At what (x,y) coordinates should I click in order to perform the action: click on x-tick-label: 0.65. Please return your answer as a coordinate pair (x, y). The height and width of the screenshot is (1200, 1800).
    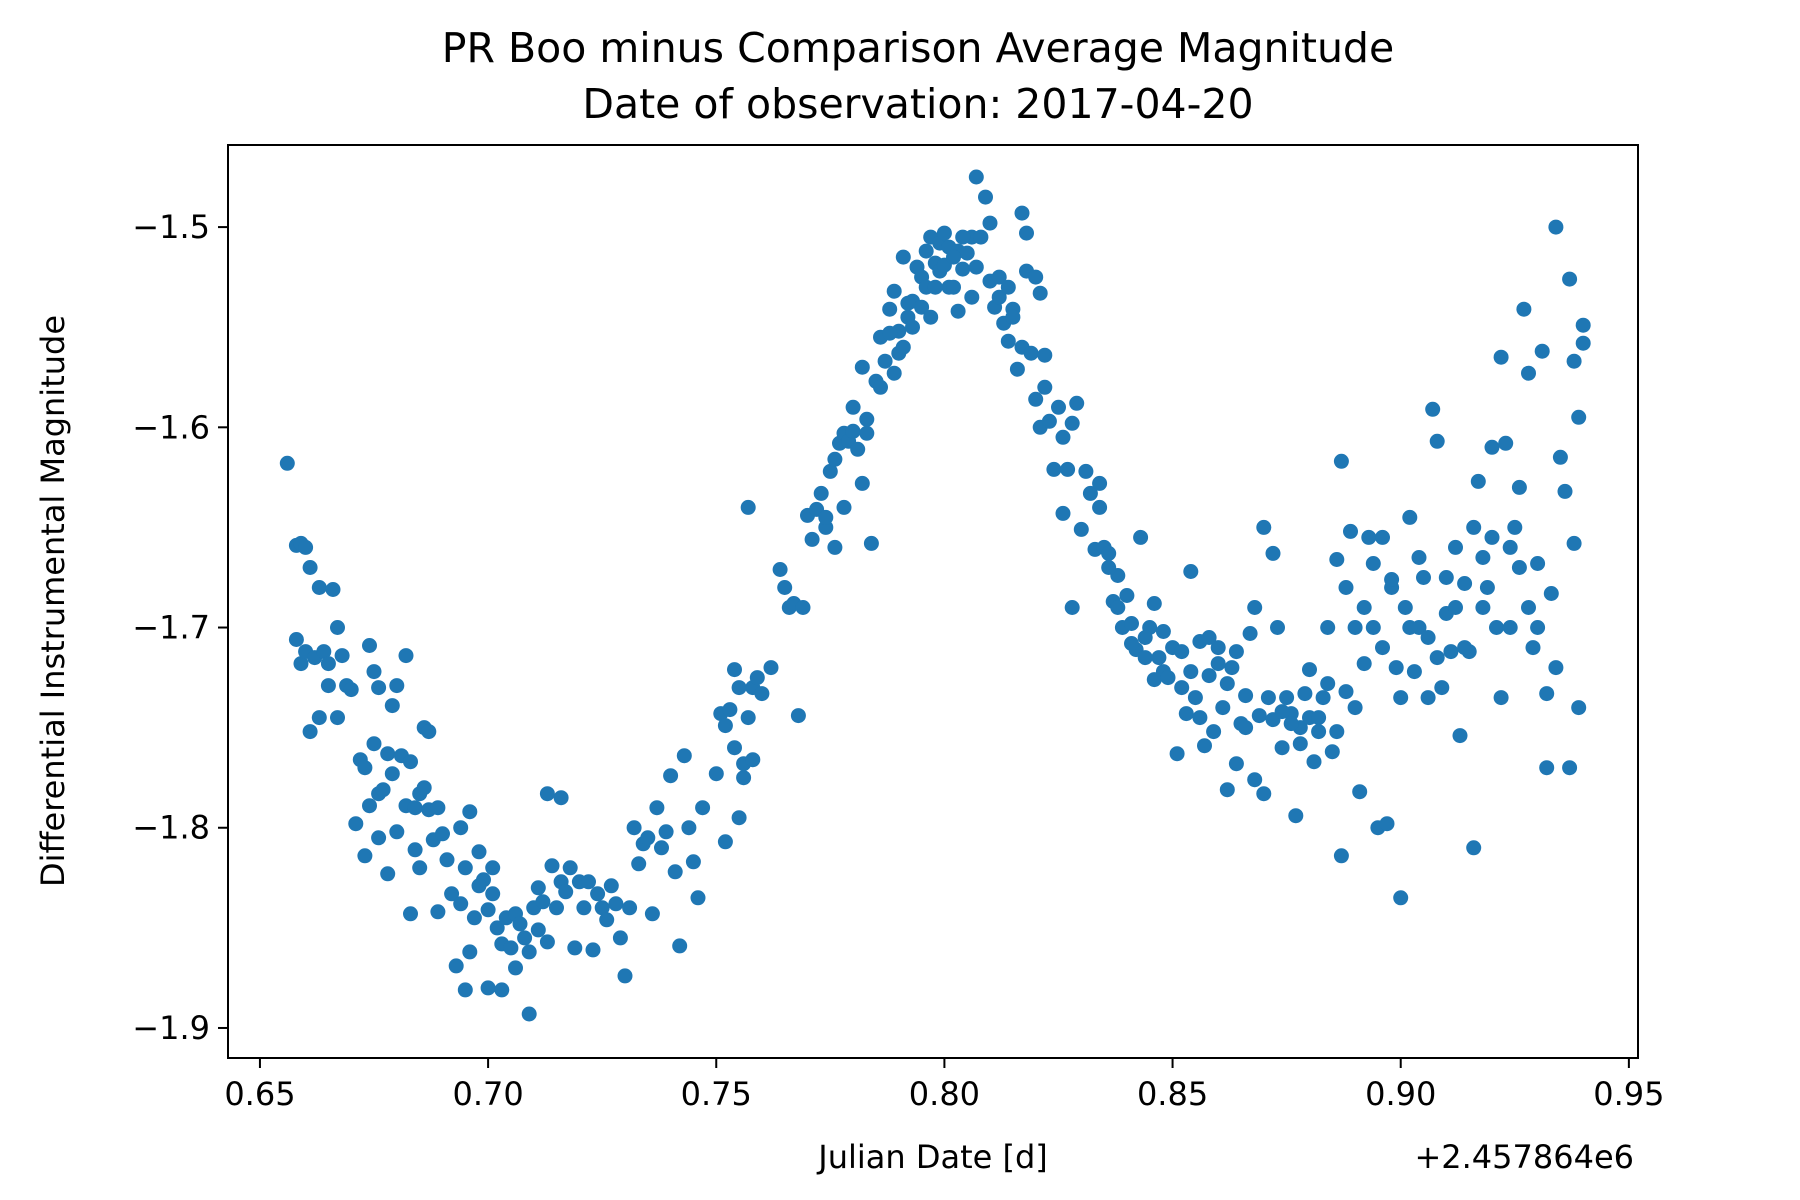
    Looking at the image, I should click on (259, 1094).